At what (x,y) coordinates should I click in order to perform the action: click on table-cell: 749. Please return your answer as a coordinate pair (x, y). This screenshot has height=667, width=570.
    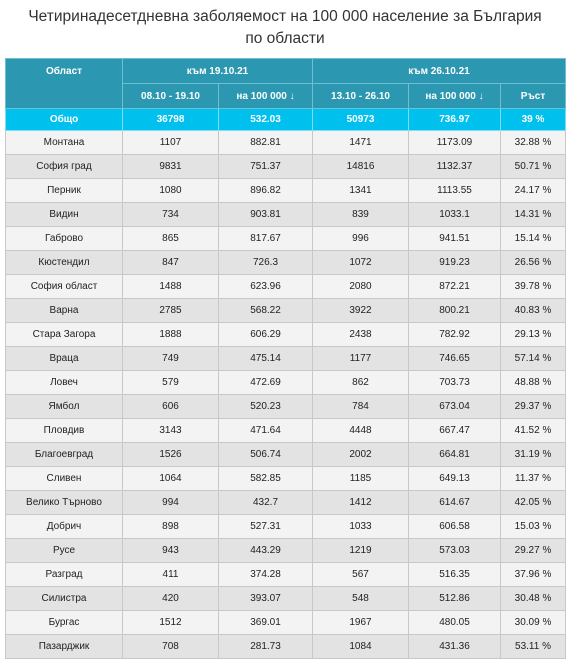
    Looking at the image, I should click on (170, 358).